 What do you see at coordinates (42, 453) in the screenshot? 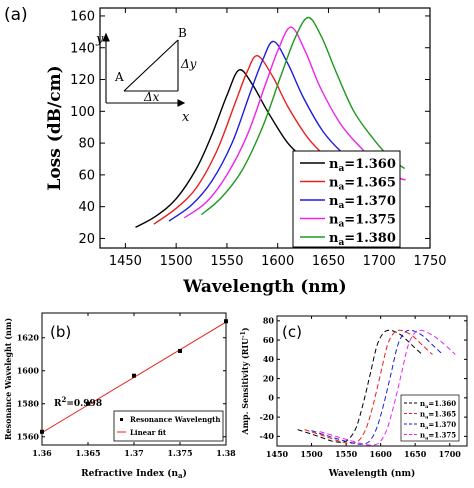
I see `x-tick-label: 1.36` at bounding box center [42, 453].